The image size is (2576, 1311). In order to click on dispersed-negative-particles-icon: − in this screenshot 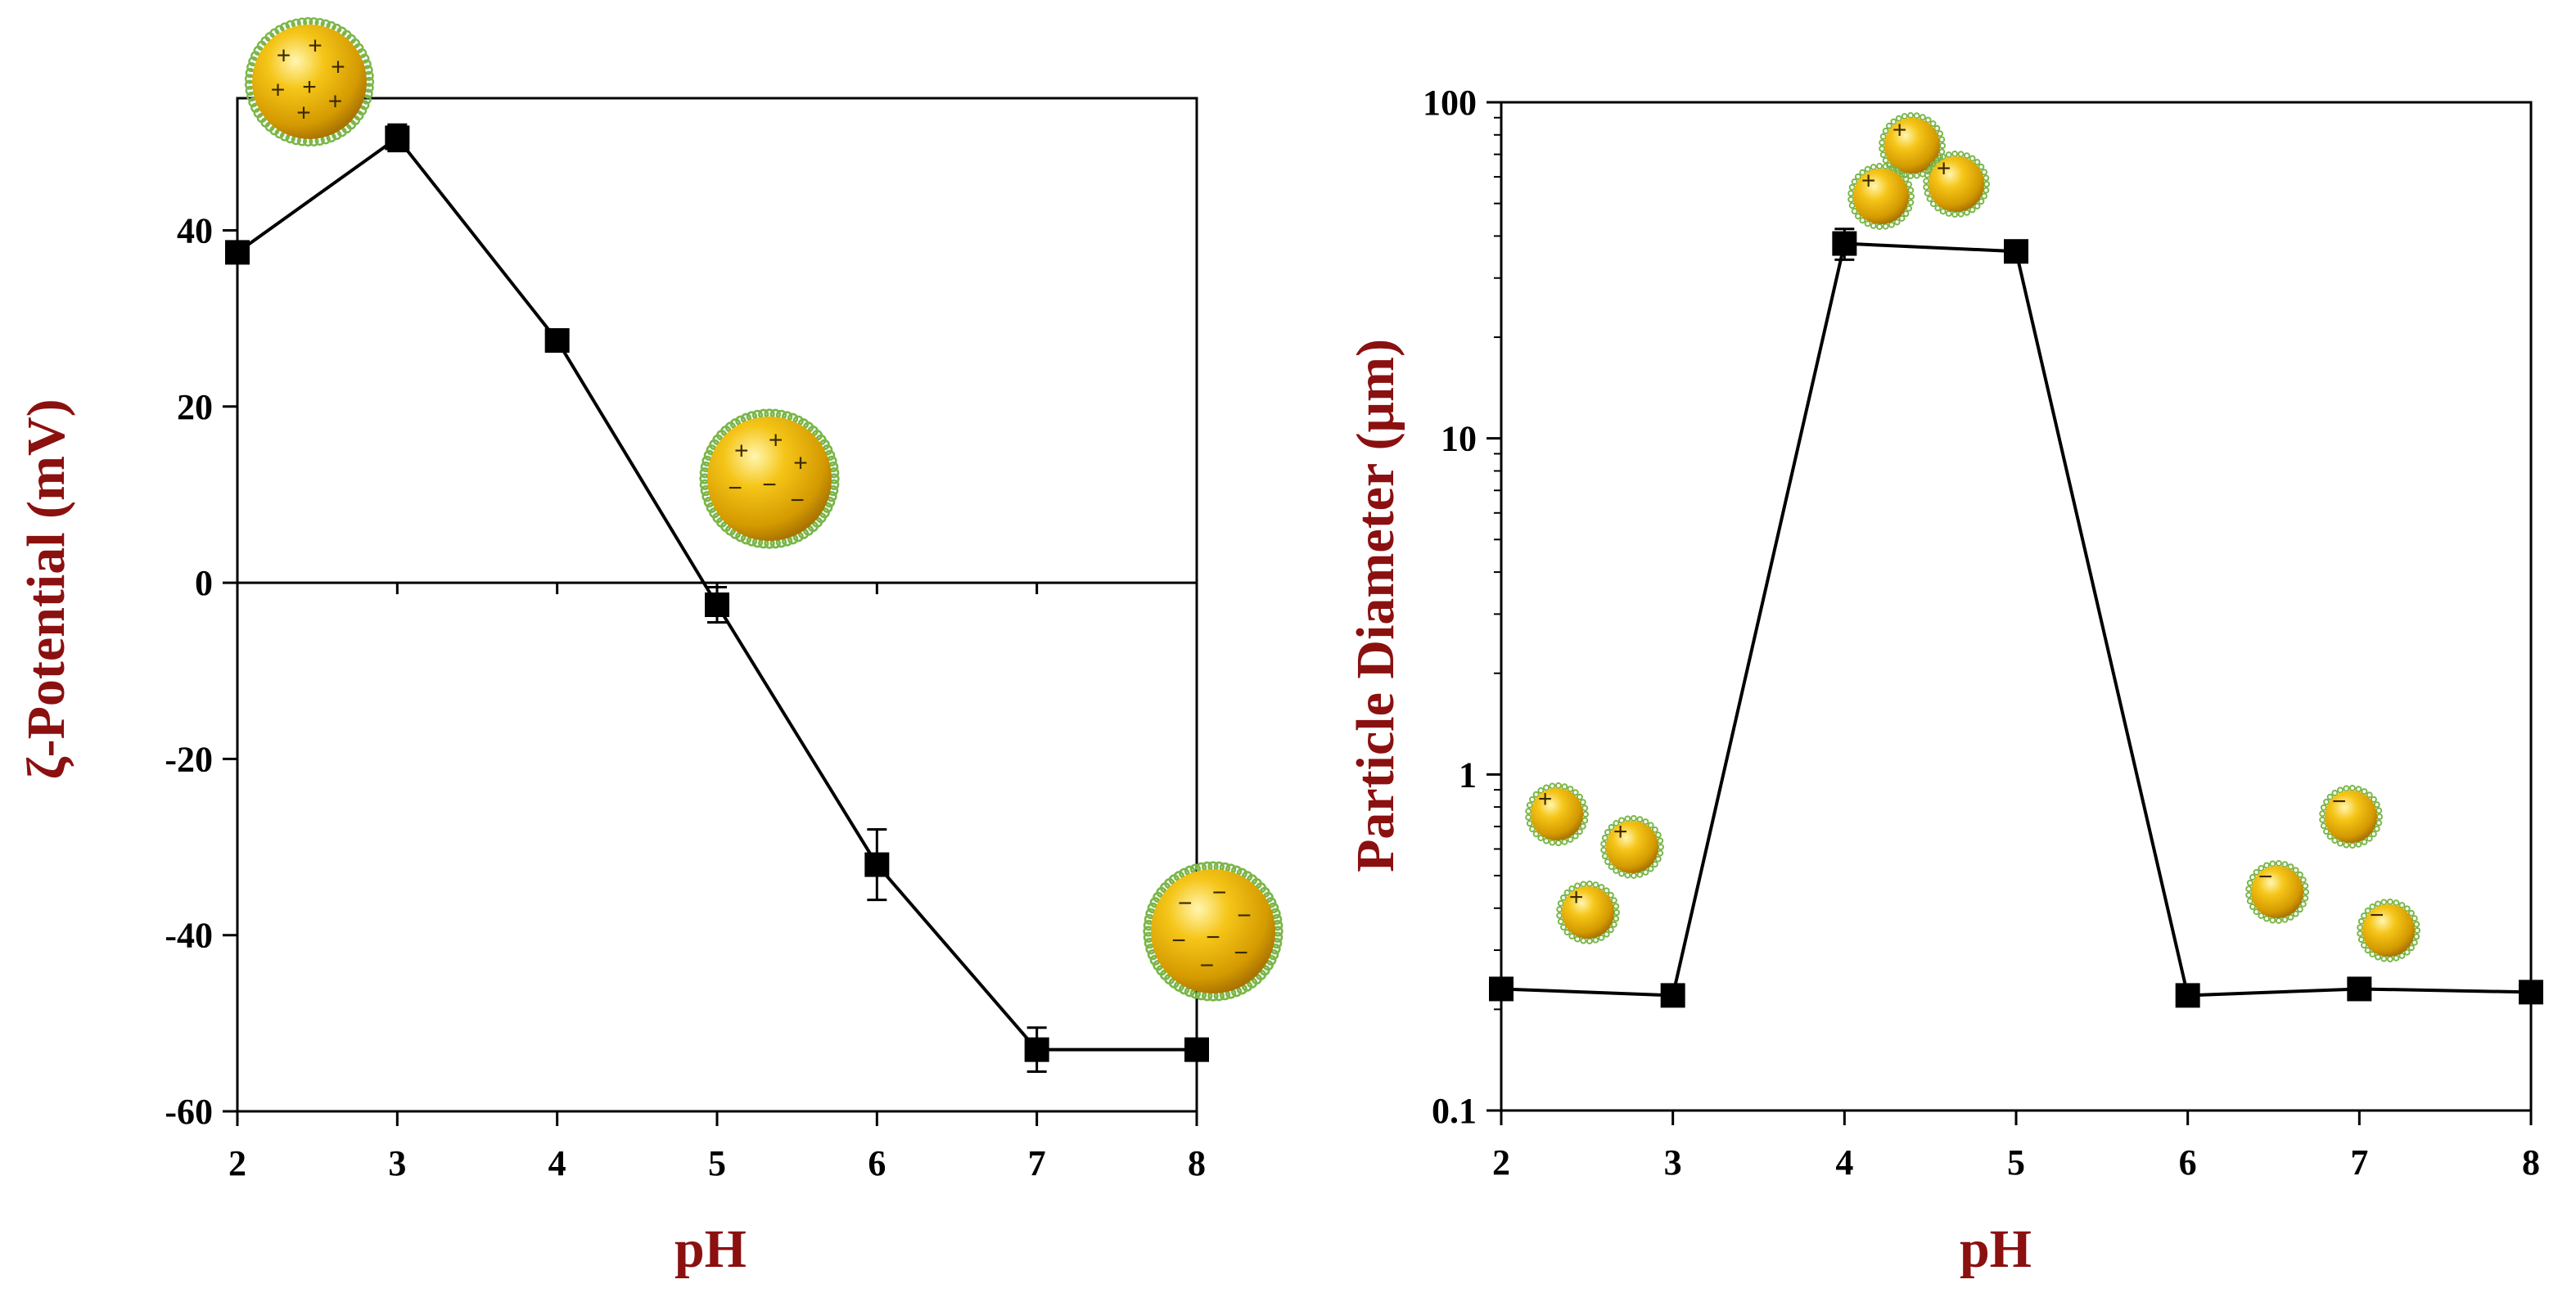, I will do `click(2388, 930)`.